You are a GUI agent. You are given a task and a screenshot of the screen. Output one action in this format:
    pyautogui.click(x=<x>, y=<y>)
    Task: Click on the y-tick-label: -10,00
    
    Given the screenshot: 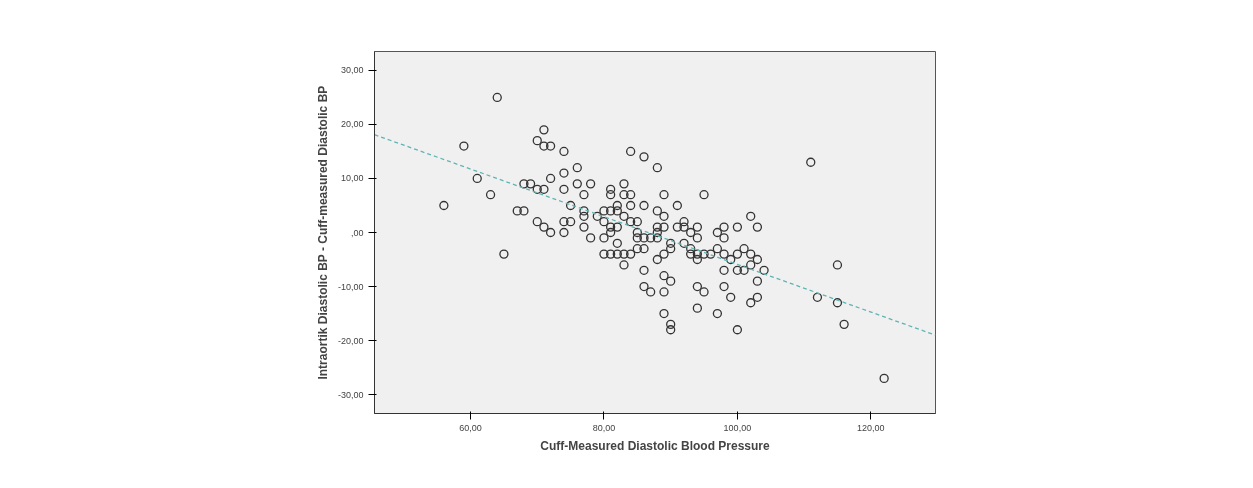 What is the action you would take?
    pyautogui.click(x=350, y=286)
    